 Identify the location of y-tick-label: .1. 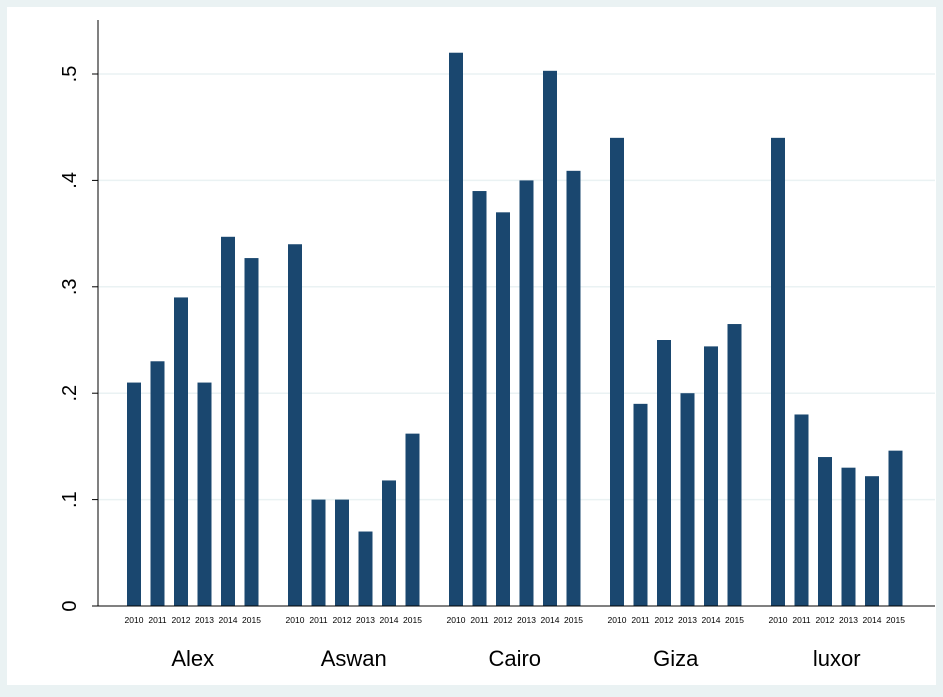
(70, 499).